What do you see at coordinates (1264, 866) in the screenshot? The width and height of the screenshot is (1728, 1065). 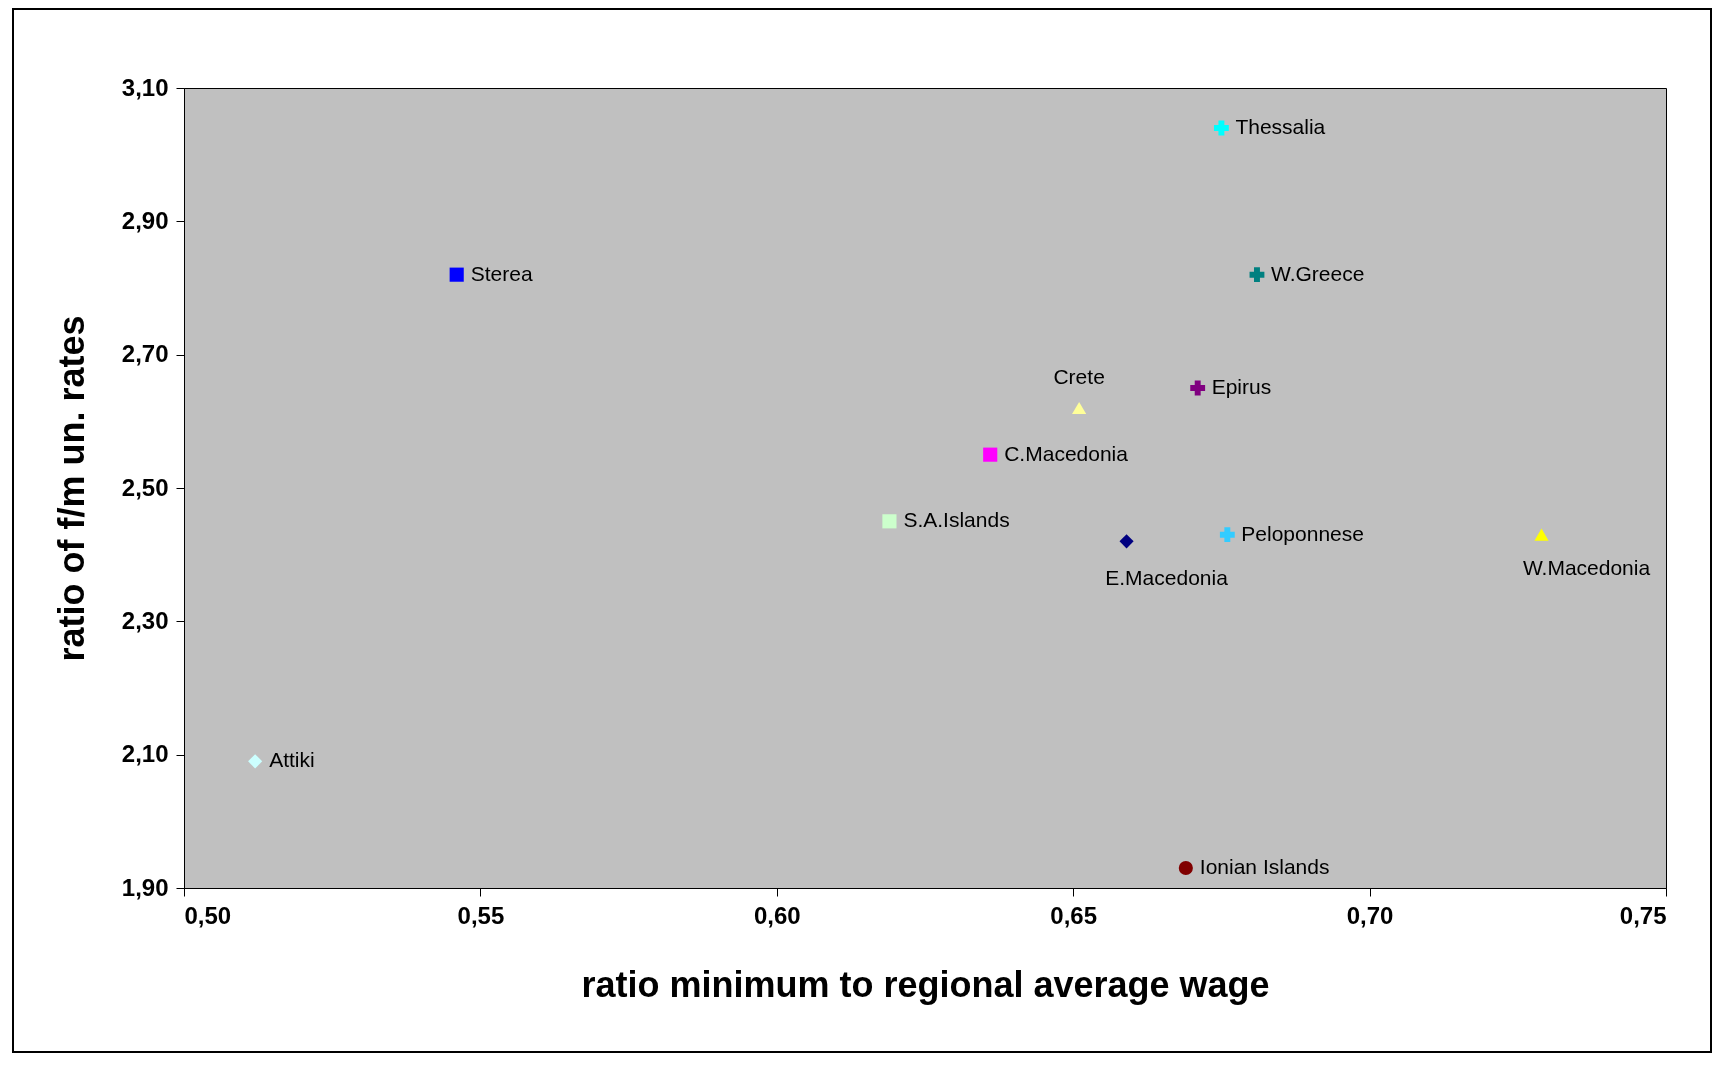 I see `series-label: Ionian Islands` at bounding box center [1264, 866].